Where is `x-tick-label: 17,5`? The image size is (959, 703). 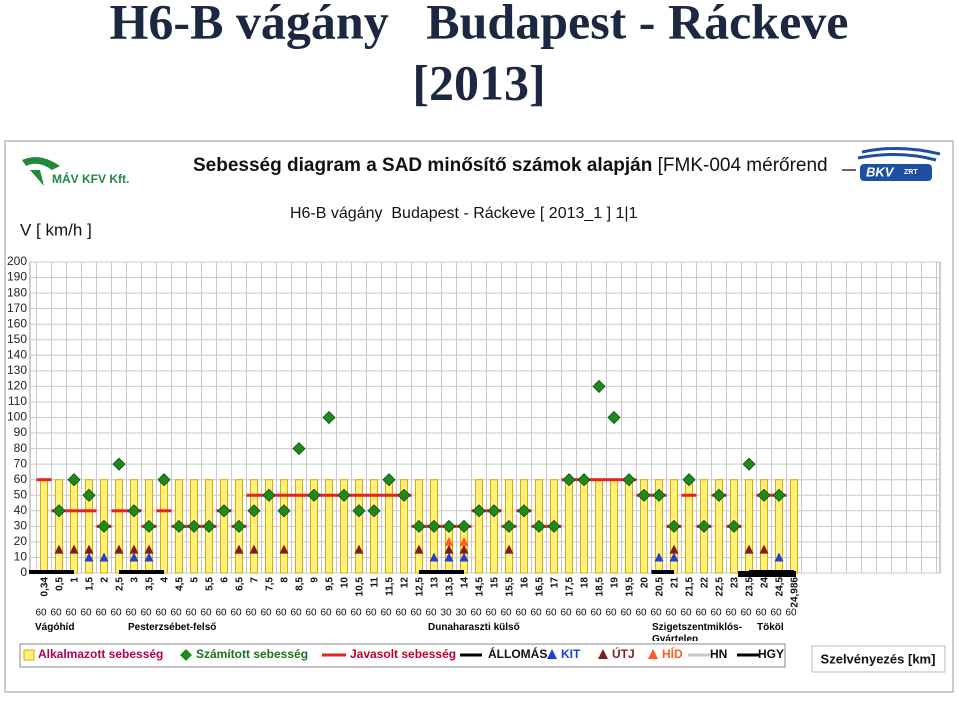 x-tick-label: 17,5 is located at coordinates (570, 587).